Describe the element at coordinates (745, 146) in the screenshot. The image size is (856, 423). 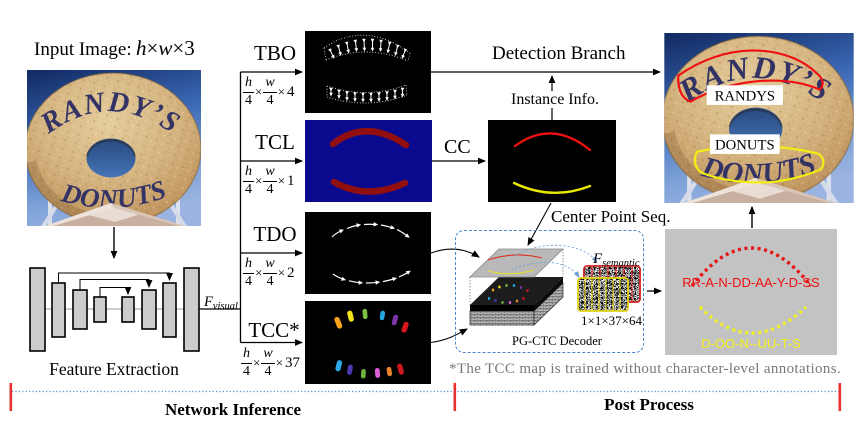
I see `svg-text: DONUTS` at that location.